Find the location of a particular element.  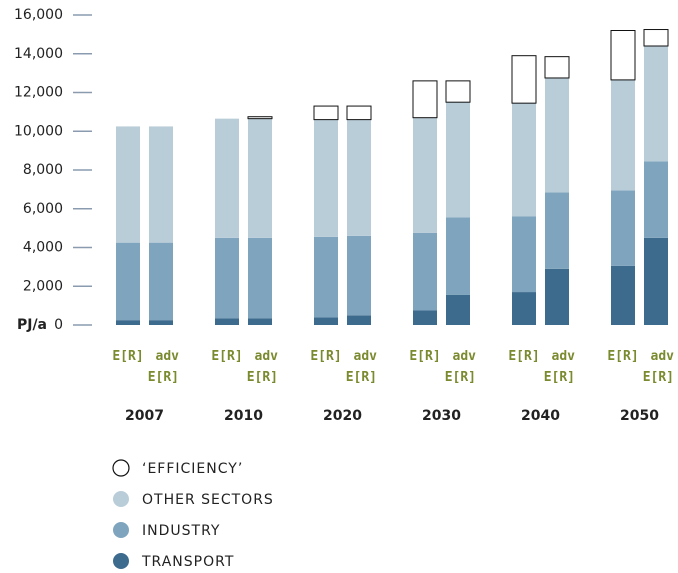

x-tick-label: 2040 is located at coordinates (540, 416).